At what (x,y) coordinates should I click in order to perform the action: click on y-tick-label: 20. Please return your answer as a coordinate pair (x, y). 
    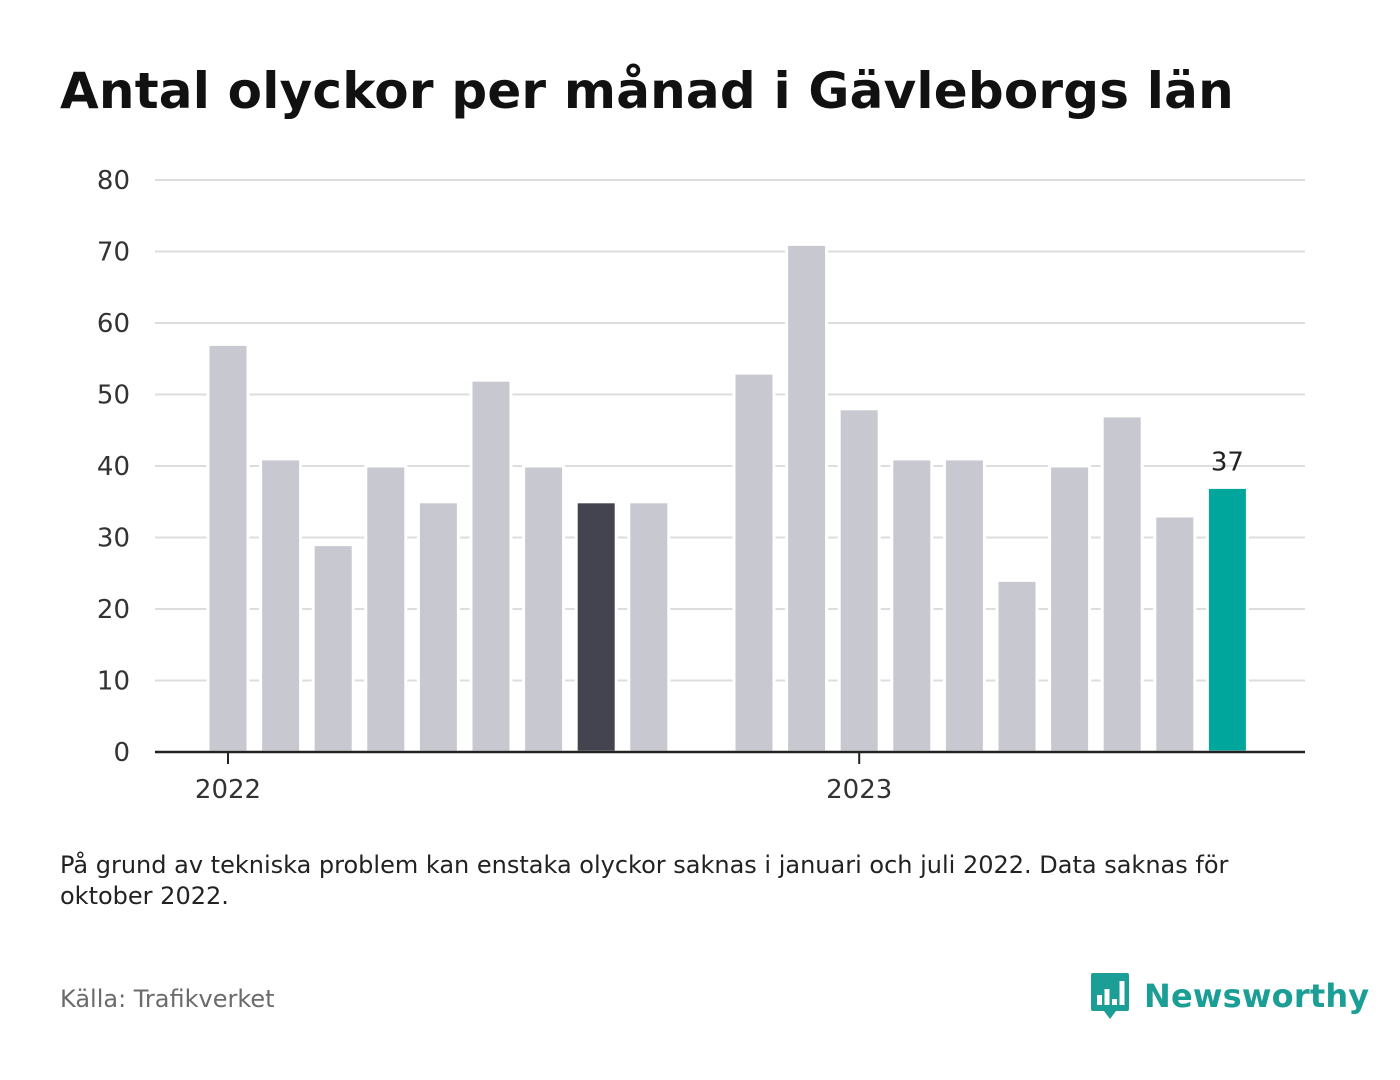
    Looking at the image, I should click on (113, 610).